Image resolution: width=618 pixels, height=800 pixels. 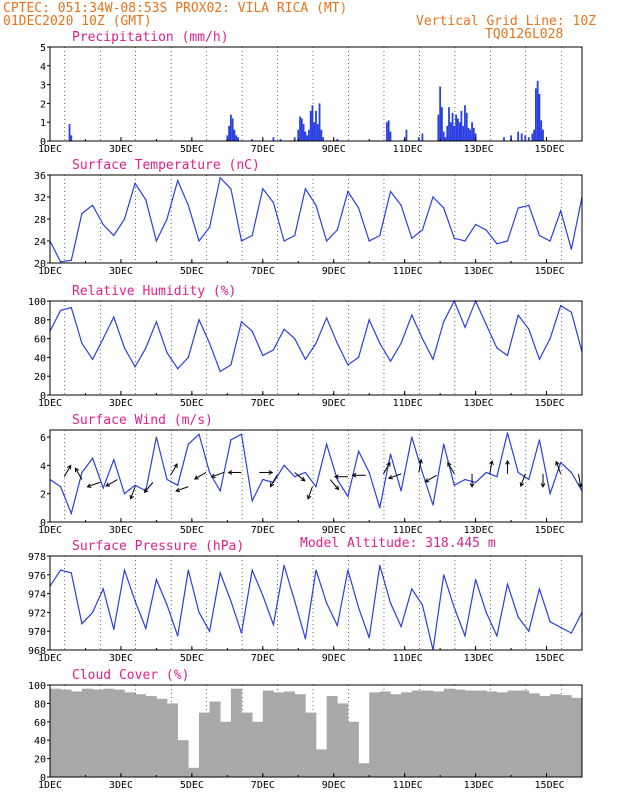 What do you see at coordinates (154, 291) in the screenshot?
I see `panel-title: Relative Humidity (%)` at bounding box center [154, 291].